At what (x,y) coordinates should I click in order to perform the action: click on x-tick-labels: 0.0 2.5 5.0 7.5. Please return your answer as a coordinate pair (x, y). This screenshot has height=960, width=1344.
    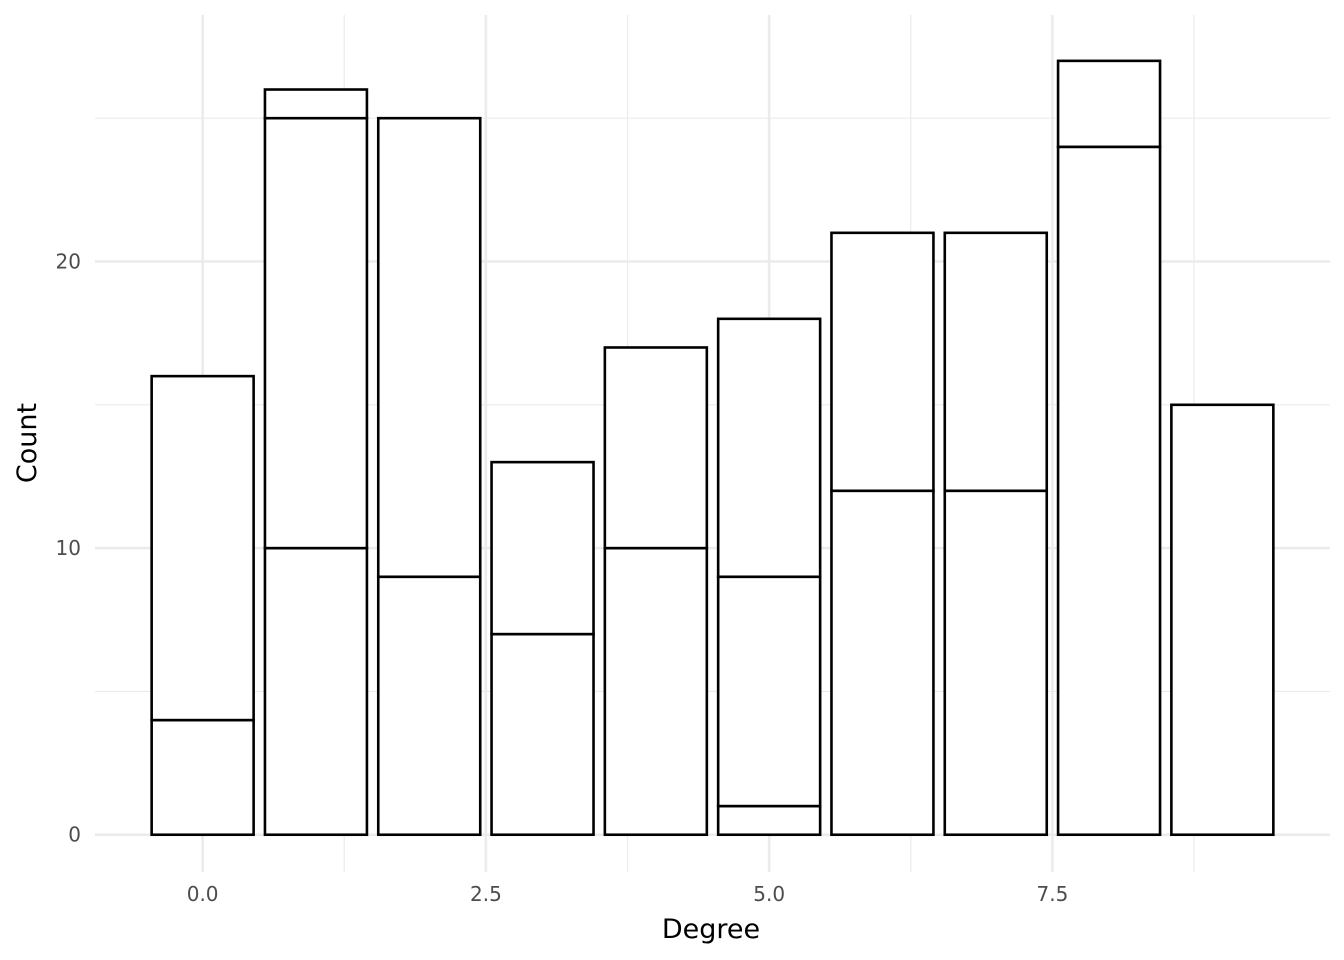
    Looking at the image, I should click on (628, 894).